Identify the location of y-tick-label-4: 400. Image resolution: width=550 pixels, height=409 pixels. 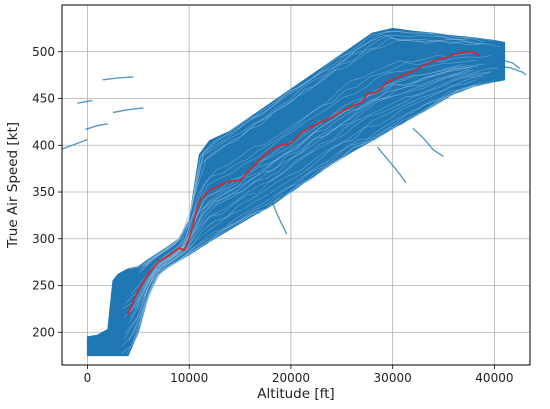
(43, 145).